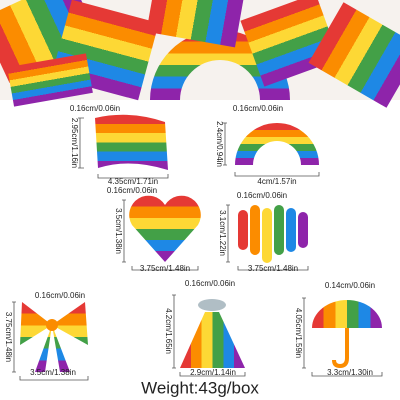  What do you see at coordinates (74, 143) in the screenshot?
I see `height-label: 2.95cm/1.16in` at bounding box center [74, 143].